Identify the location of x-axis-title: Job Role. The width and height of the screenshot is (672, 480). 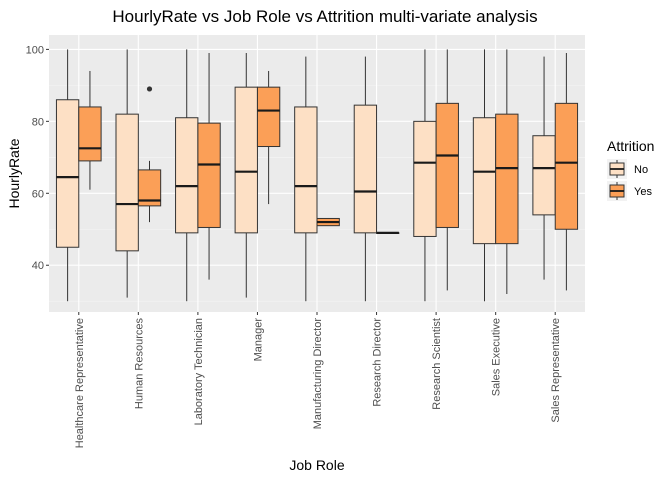
(316, 465).